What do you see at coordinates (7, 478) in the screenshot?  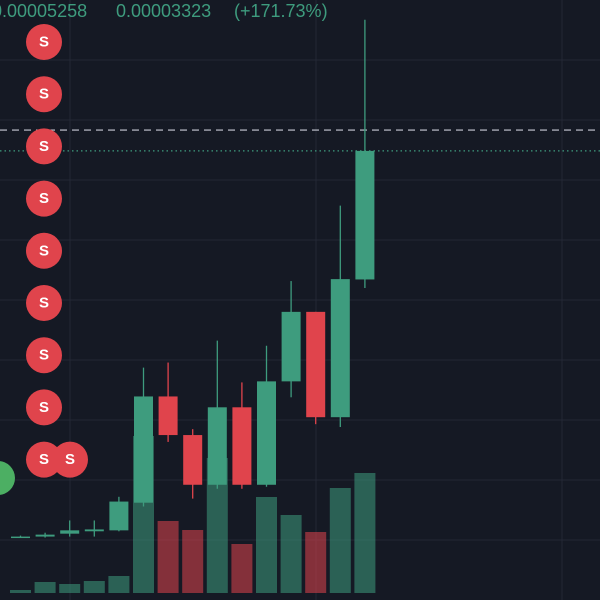 I see `buy-marker` at bounding box center [7, 478].